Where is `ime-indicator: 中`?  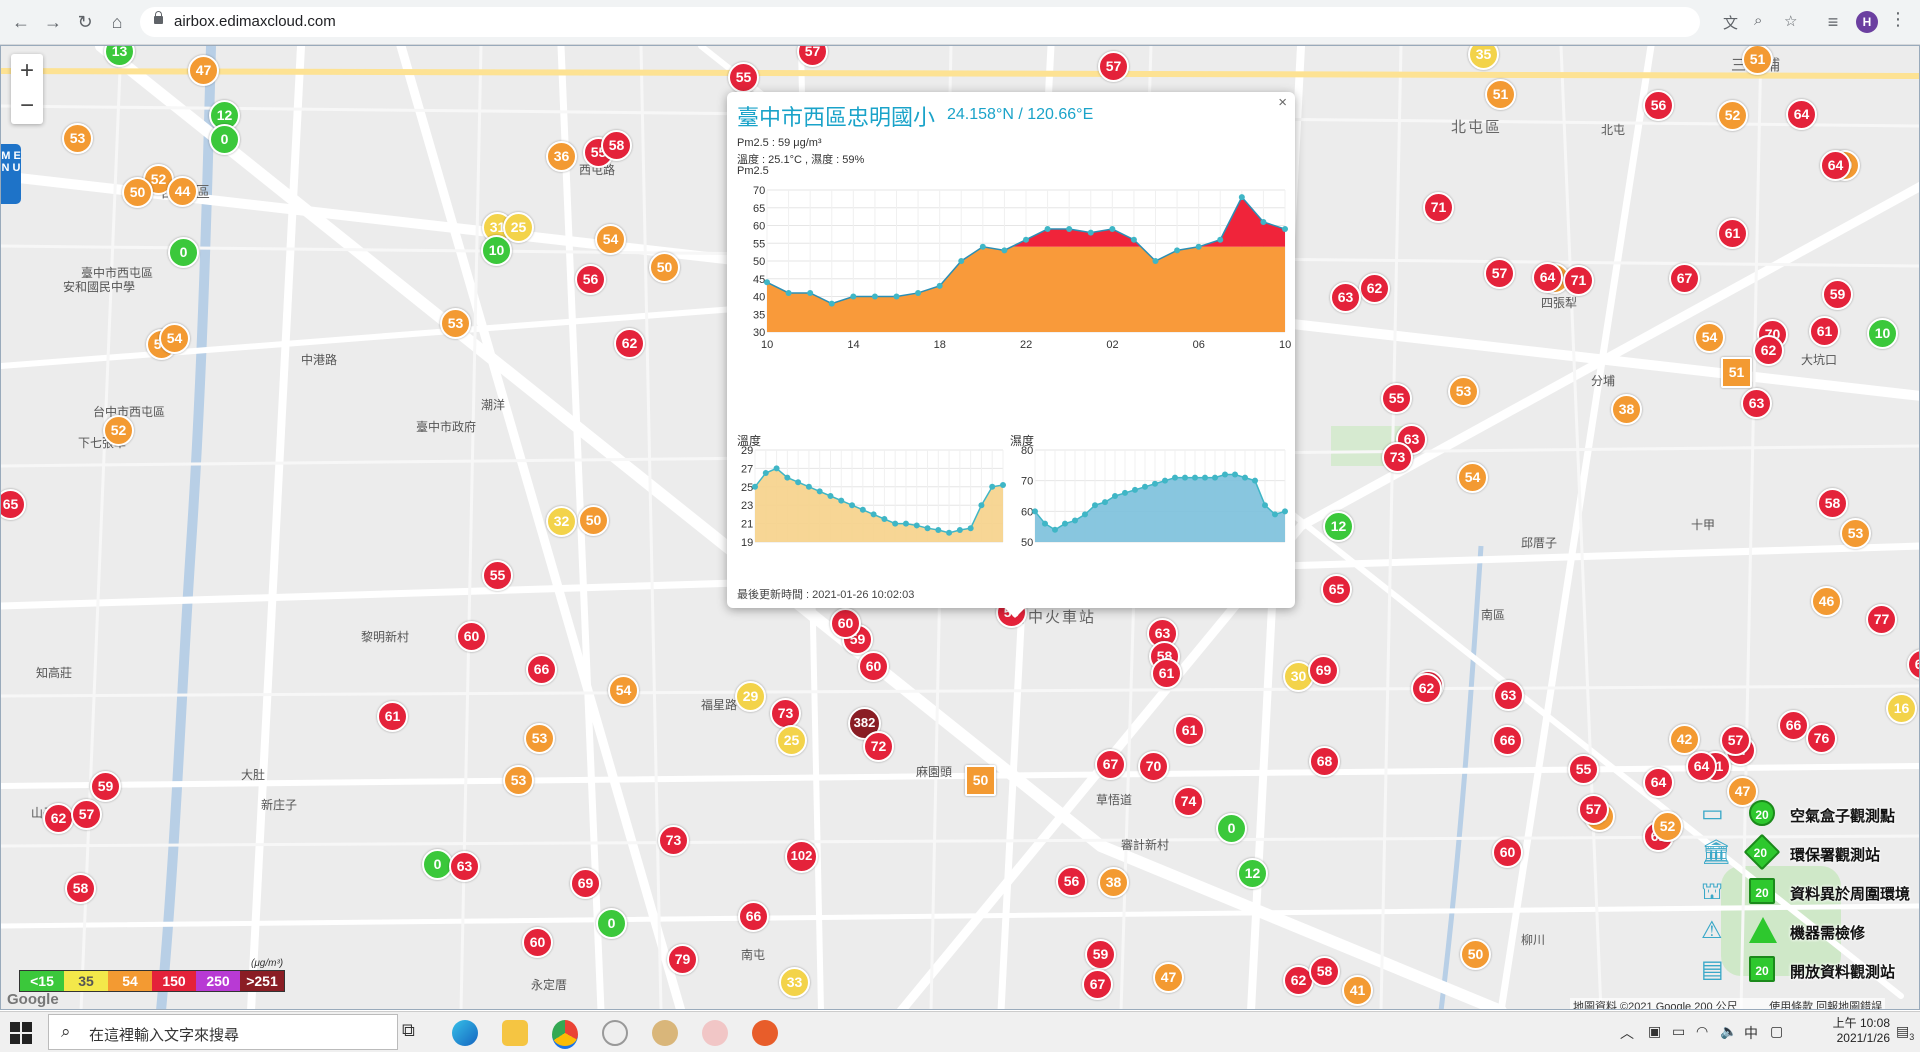
ime-indicator: 中 is located at coordinates (1751, 1033).